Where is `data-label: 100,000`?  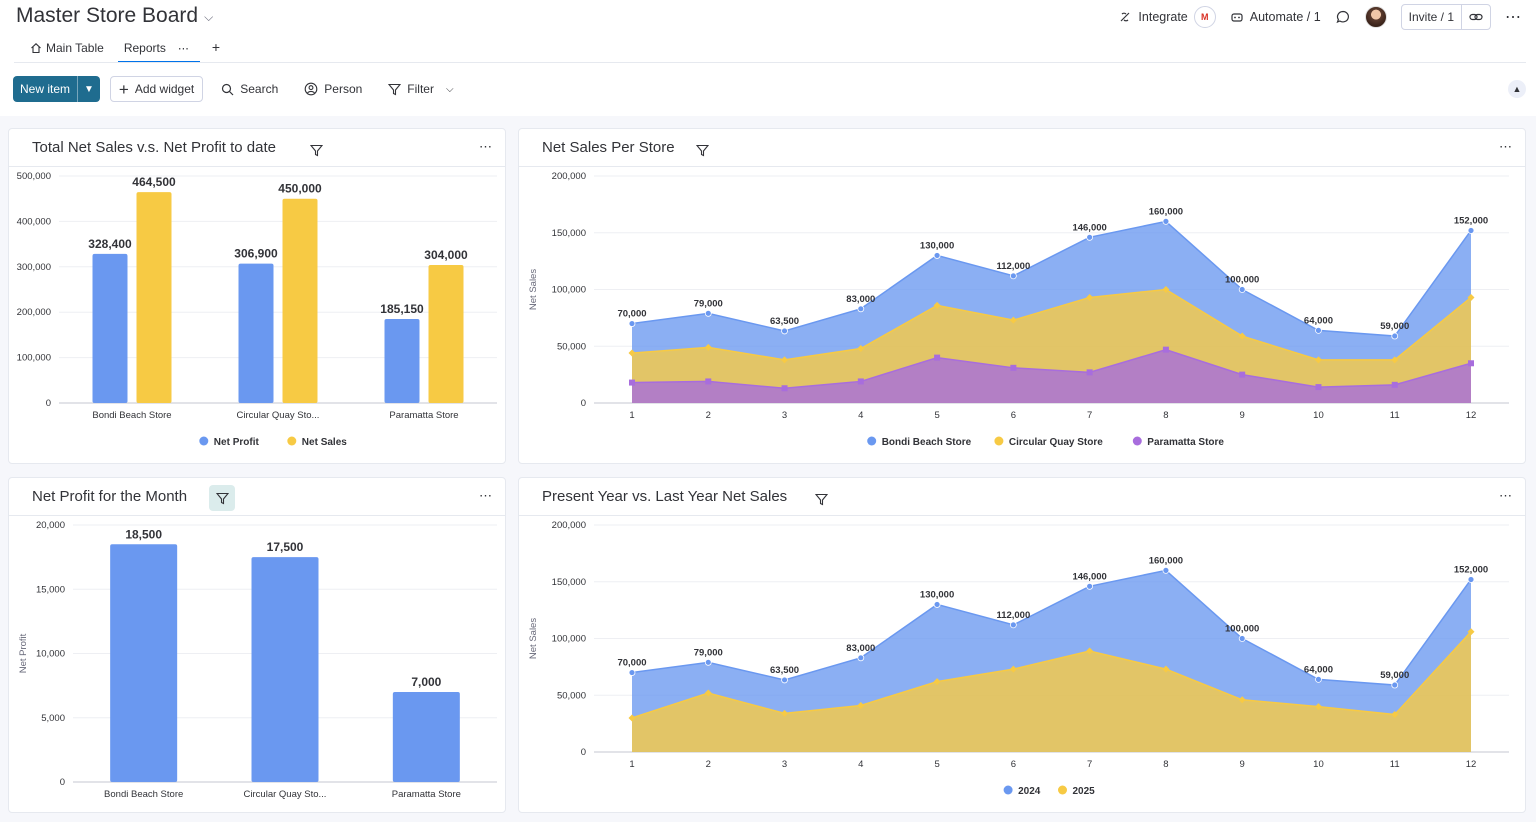 data-label: 100,000 is located at coordinates (1242, 629).